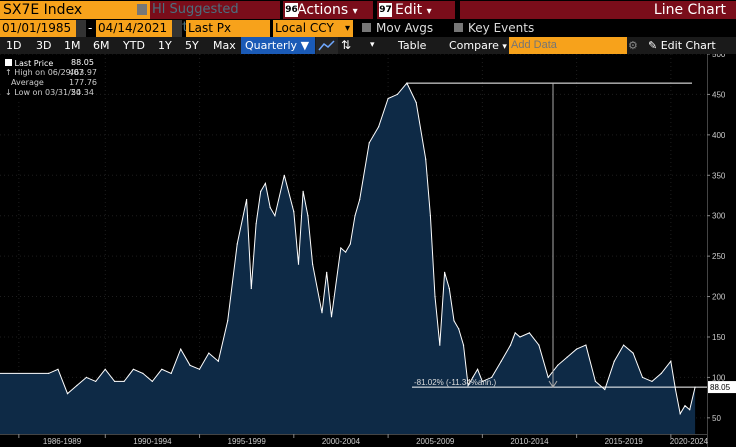  I want to click on ticker-label: SX7E Index, so click(43, 10).